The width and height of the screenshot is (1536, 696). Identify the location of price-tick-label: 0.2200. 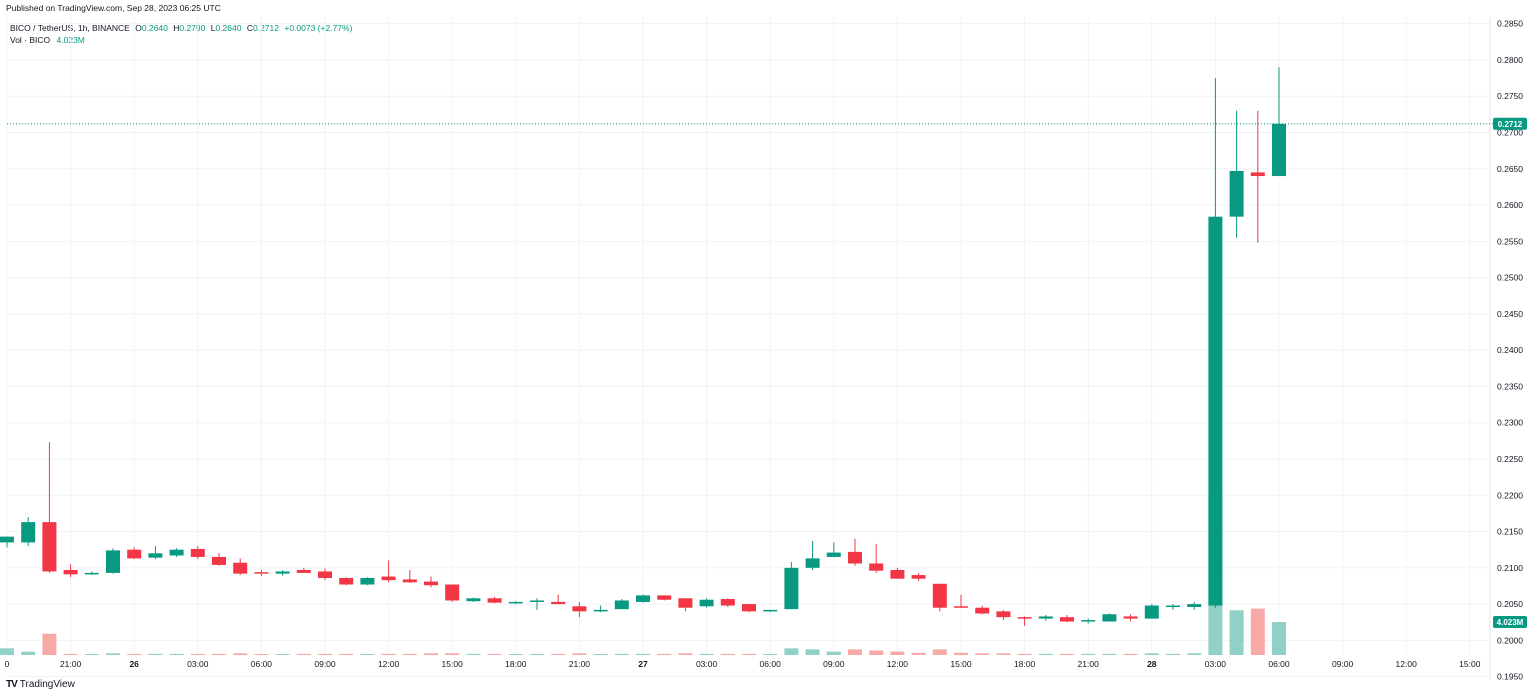
(1510, 495).